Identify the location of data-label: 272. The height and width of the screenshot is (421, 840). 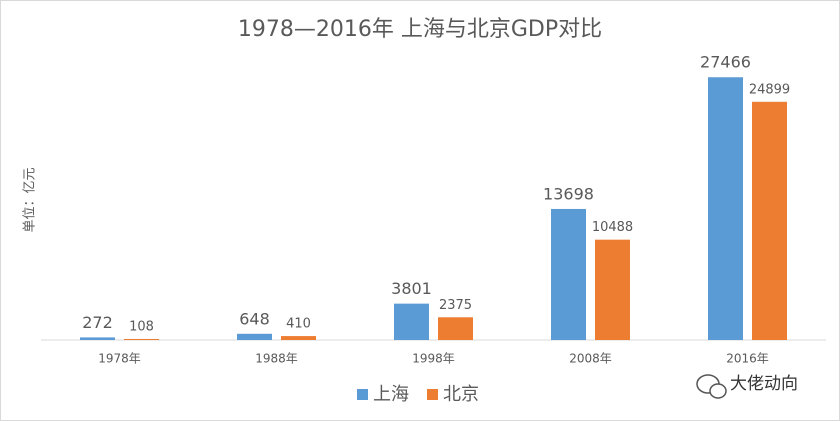
(97, 322).